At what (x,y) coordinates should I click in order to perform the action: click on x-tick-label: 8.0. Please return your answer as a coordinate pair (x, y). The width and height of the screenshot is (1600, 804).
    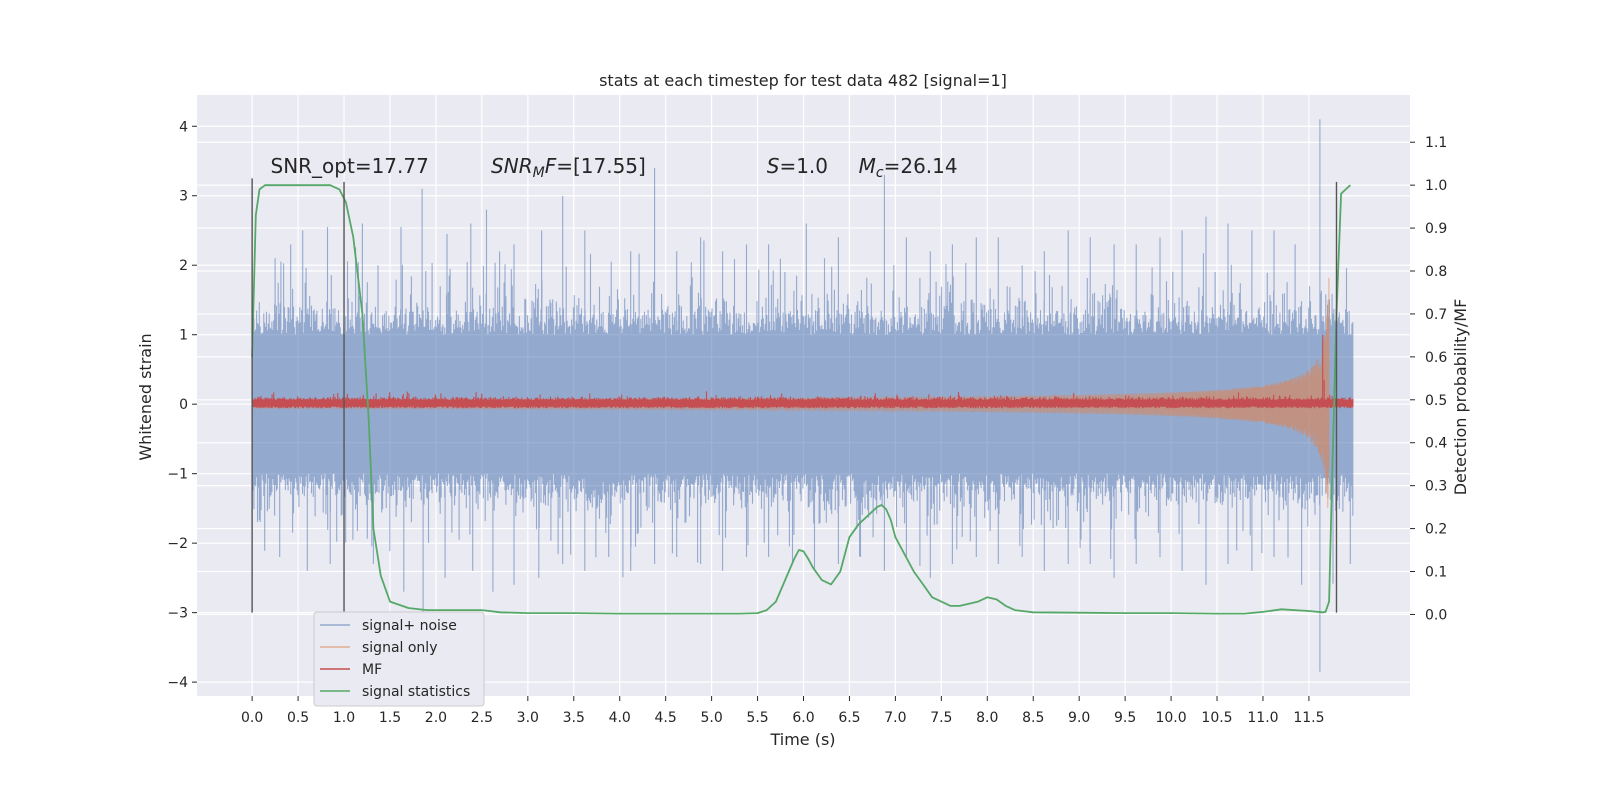
    Looking at the image, I should click on (987, 718).